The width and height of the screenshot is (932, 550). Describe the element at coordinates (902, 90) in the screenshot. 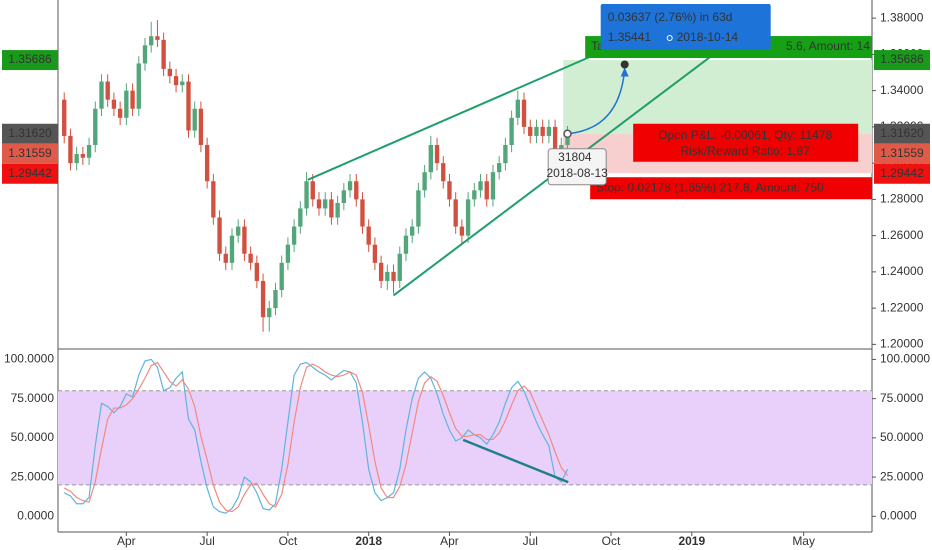

I see `y-tick-label: 1.34000` at that location.